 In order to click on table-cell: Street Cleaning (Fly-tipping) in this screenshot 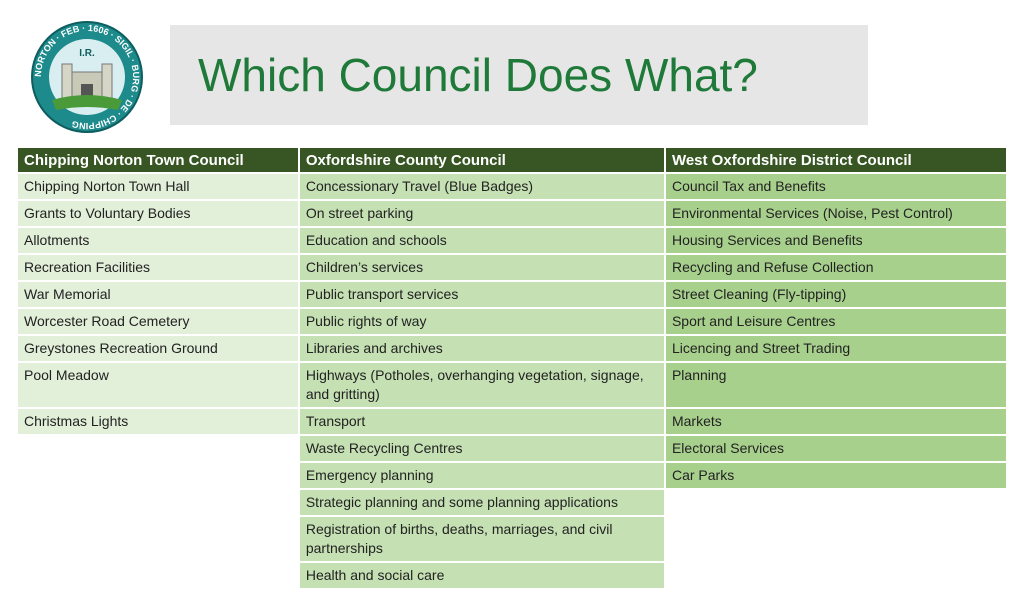, I will do `click(835, 294)`.